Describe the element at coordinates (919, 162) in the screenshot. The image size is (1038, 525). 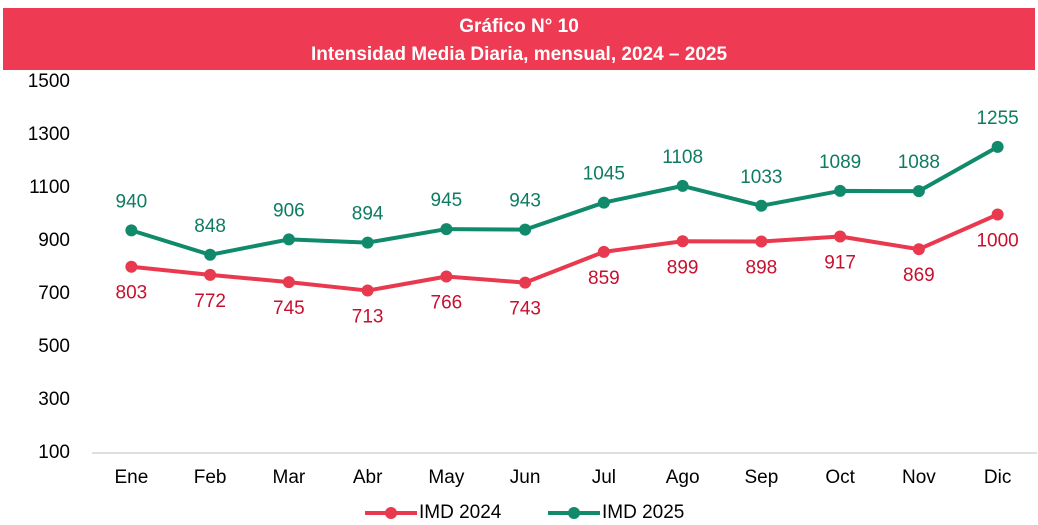
I see `data-label: 1088` at that location.